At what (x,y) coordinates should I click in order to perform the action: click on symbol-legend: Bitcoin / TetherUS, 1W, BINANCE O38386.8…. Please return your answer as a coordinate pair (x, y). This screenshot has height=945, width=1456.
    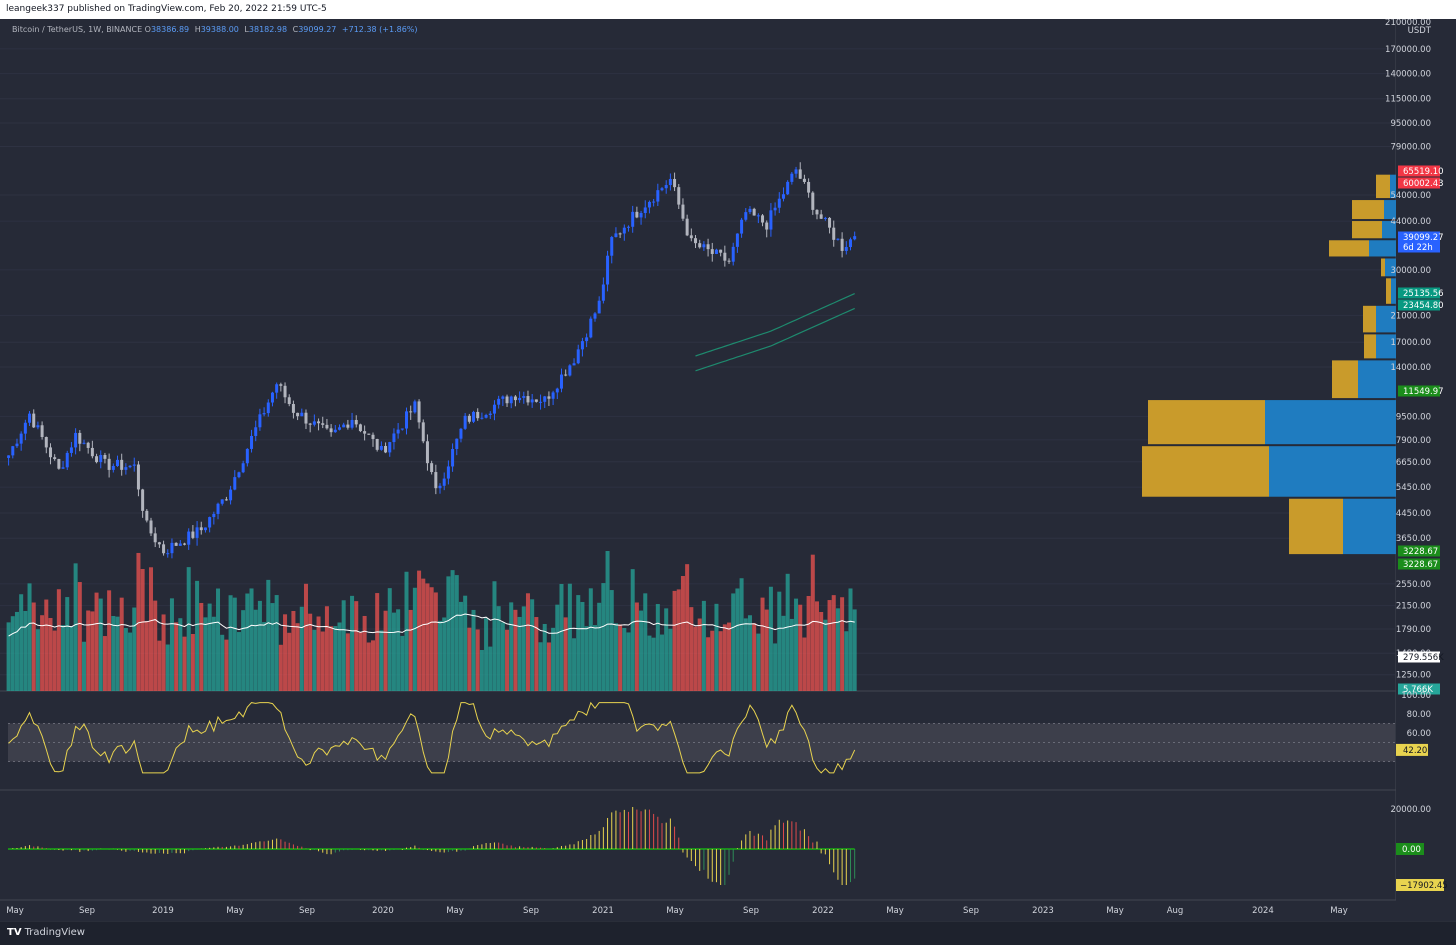
    Looking at the image, I should click on (216, 29).